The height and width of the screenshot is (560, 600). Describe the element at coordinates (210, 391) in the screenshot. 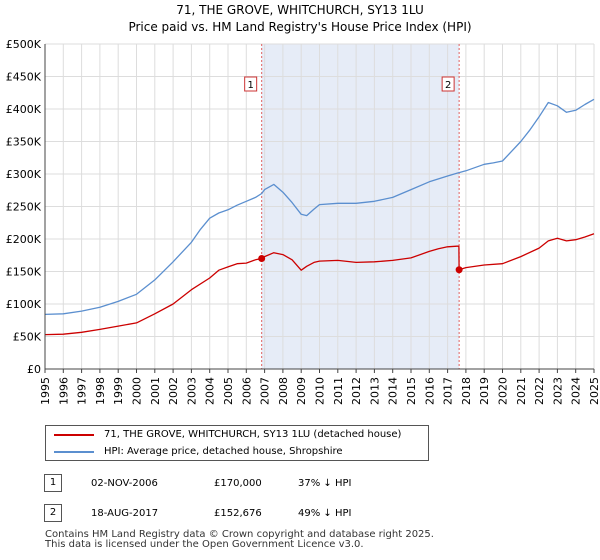

I see `x-tick-label: 2004` at that location.